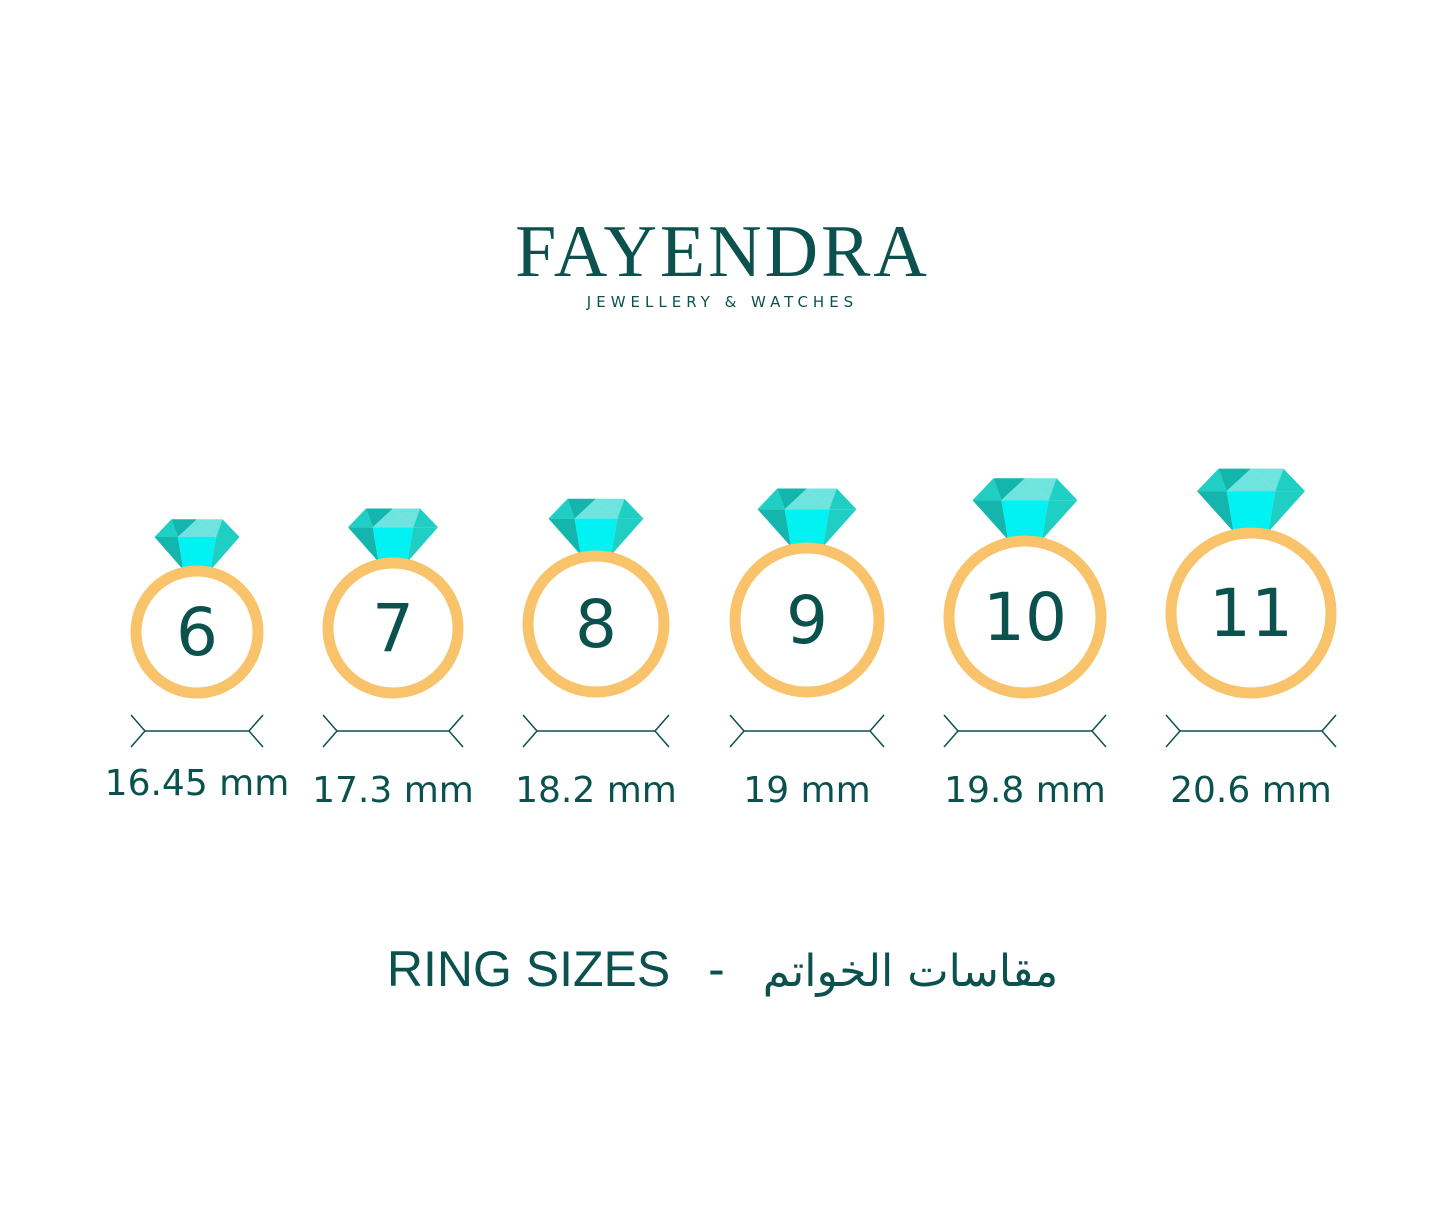 The width and height of the screenshot is (1445, 1205). What do you see at coordinates (596, 790) in the screenshot?
I see `ring-diameter-label: 18.2 mm` at bounding box center [596, 790].